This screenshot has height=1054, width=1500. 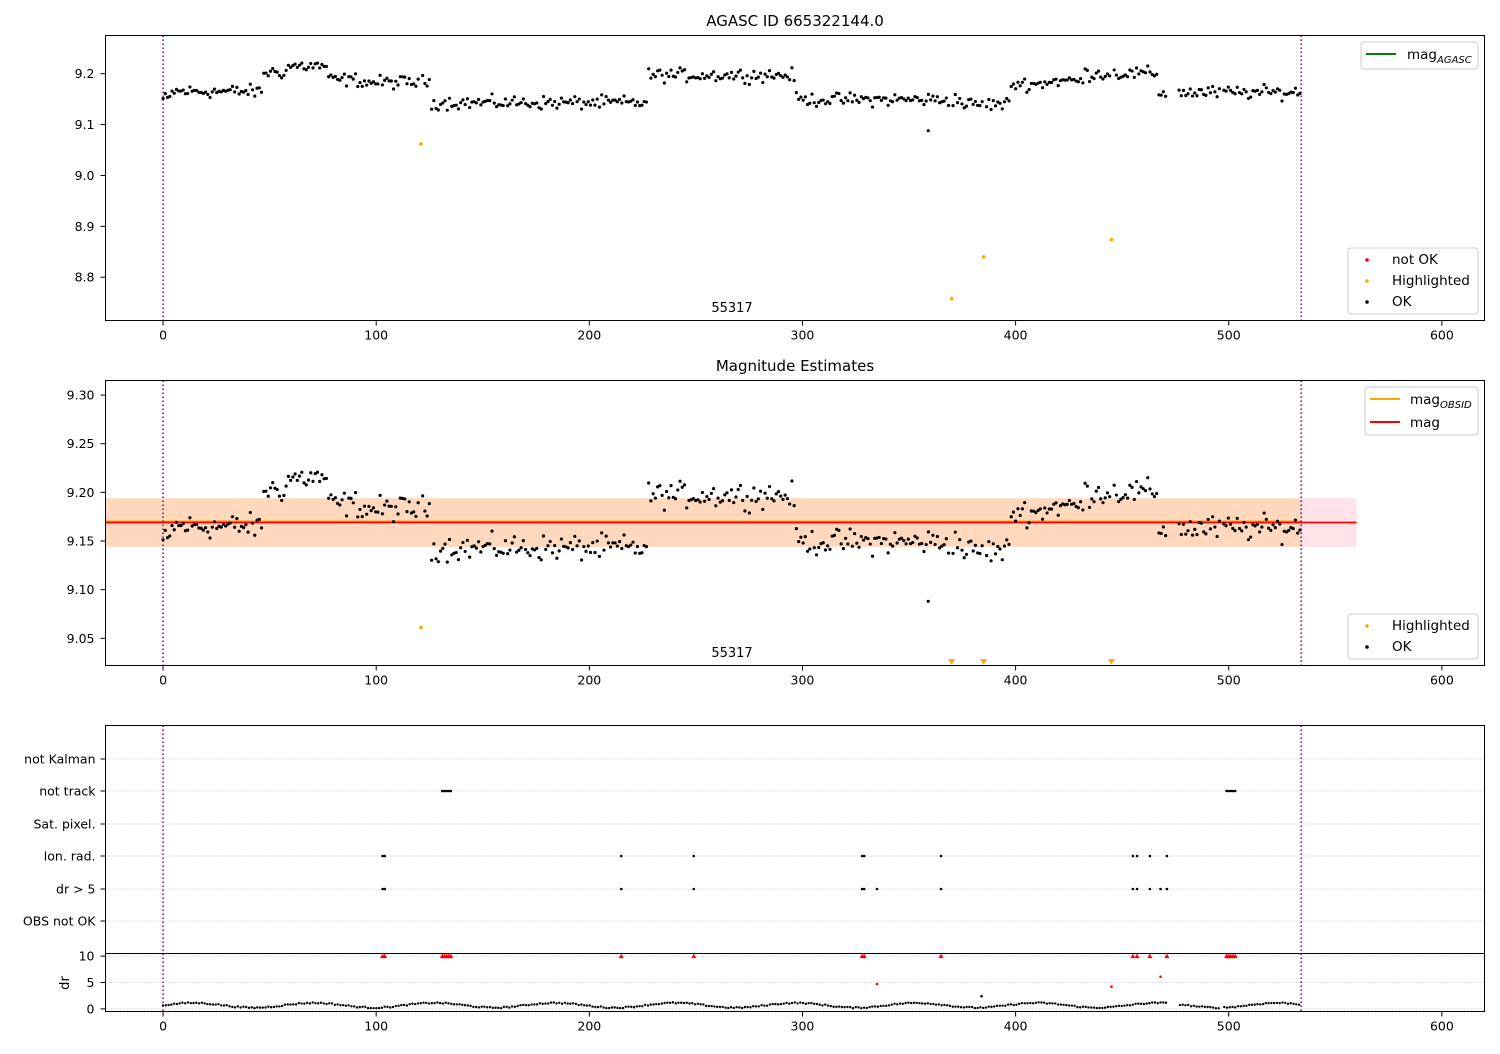 What do you see at coordinates (91, 982) in the screenshot?
I see `y-tick-label: 5` at bounding box center [91, 982].